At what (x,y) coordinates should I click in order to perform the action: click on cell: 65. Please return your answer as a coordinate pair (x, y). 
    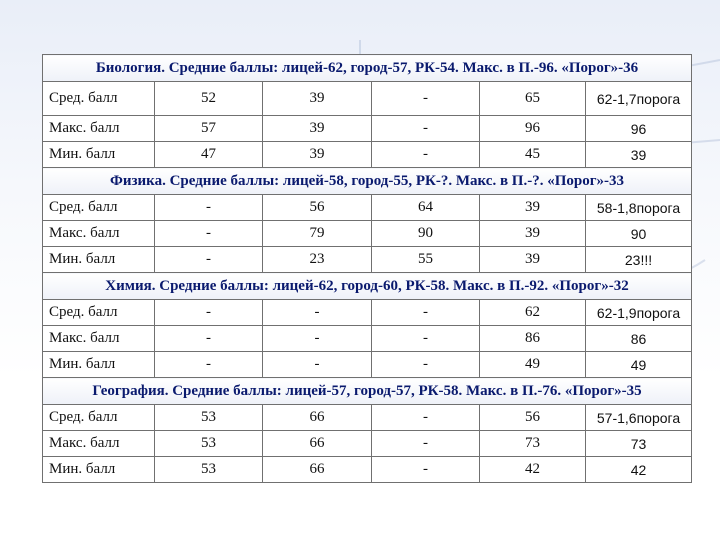
    Looking at the image, I should click on (532, 98).